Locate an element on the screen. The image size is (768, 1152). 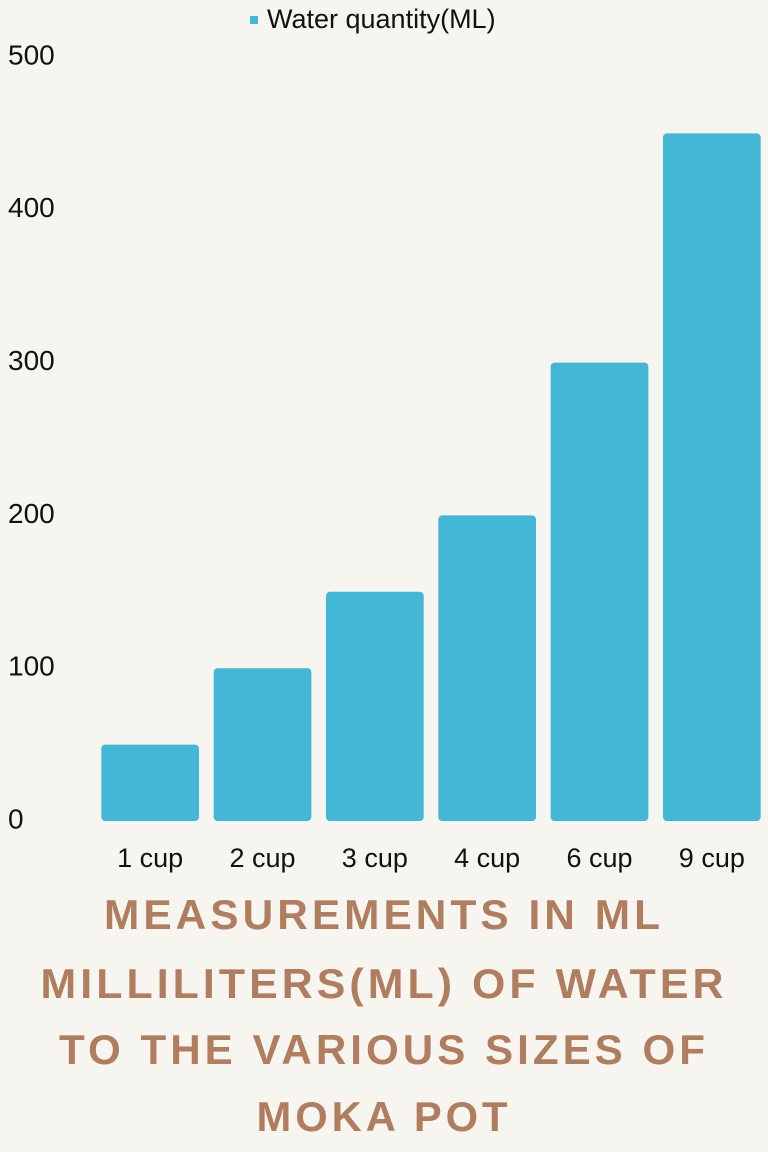
chart-title: MILLILITERS(ML) OF WATER is located at coordinates (384, 983).